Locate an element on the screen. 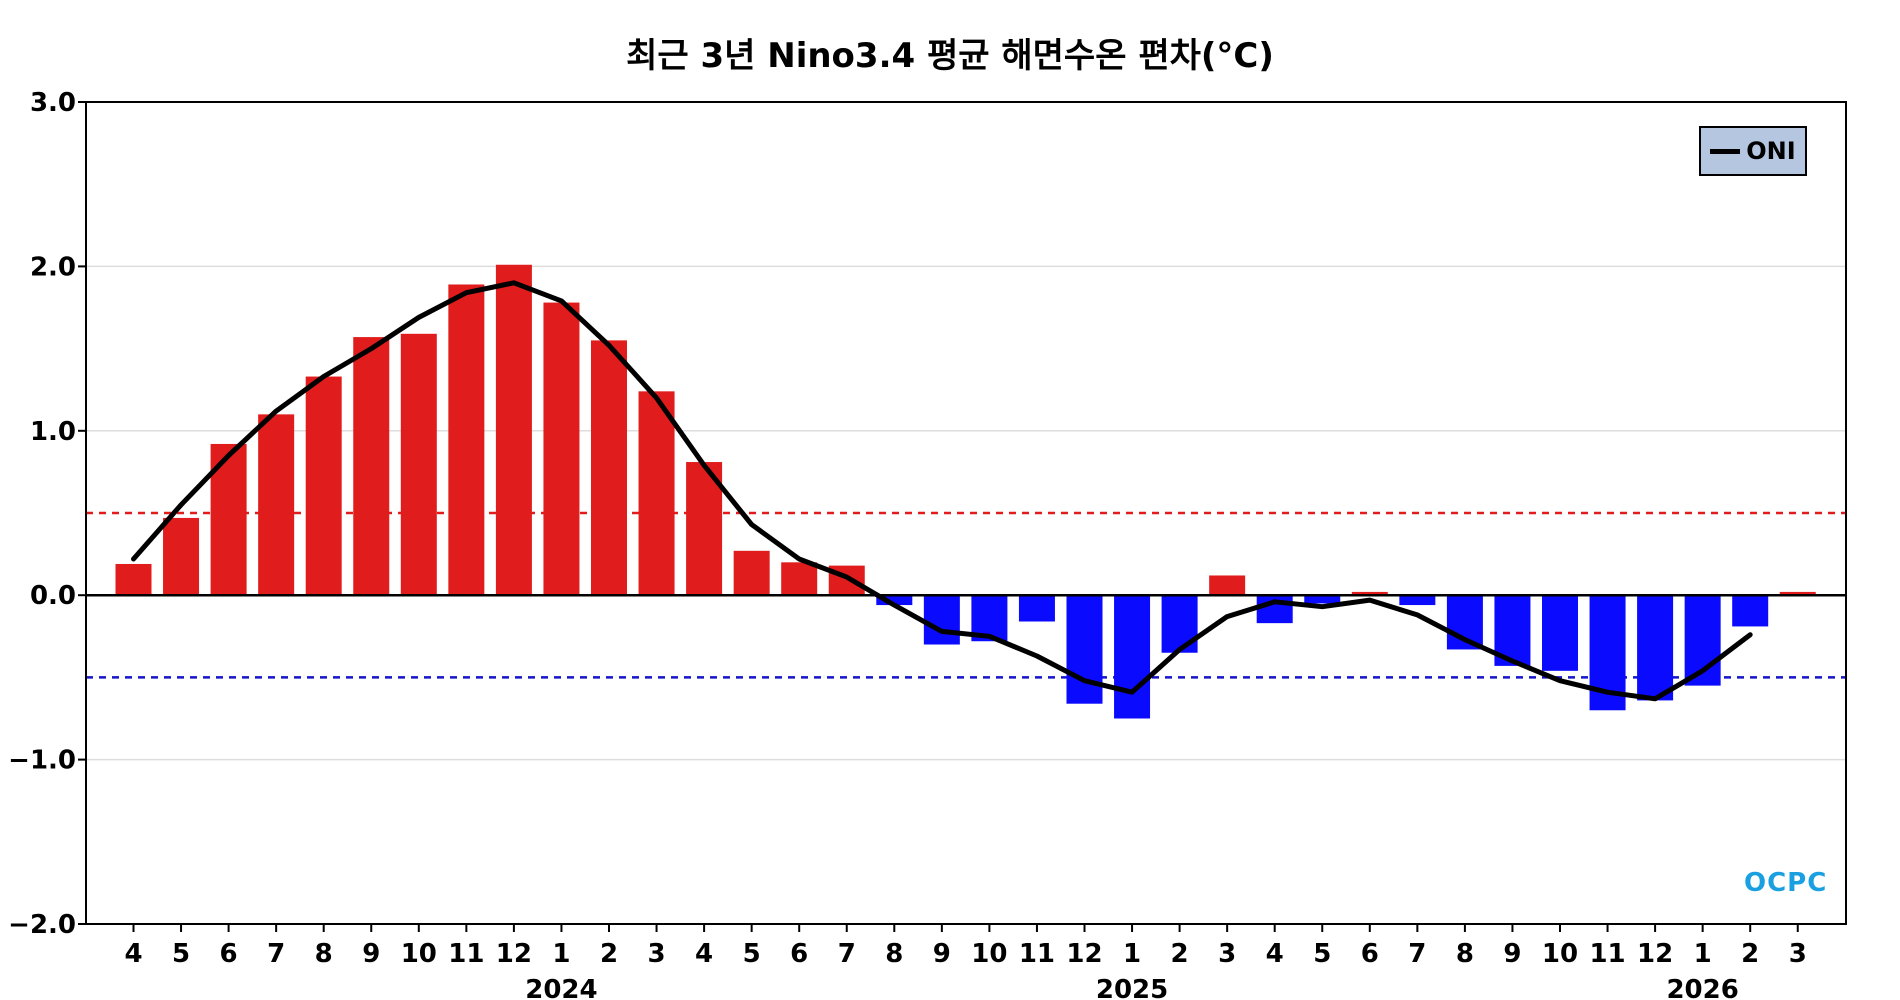 The width and height of the screenshot is (1900, 1000). y-tick-labels: 3.0 2.0 1.0 0.0 −1.0 −2.0 is located at coordinates (42, 514).